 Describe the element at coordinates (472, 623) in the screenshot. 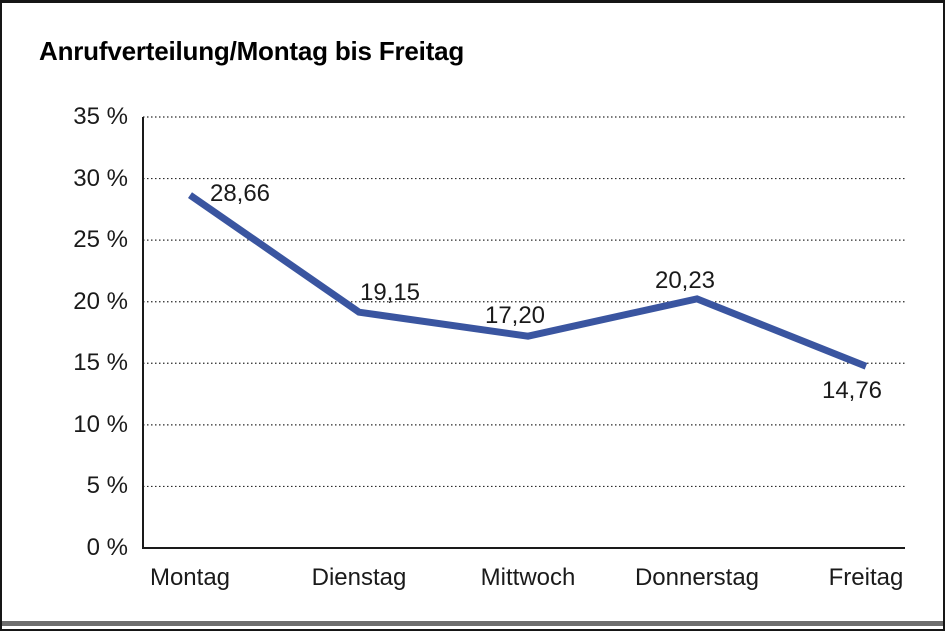

I see `bottom-divider` at that location.